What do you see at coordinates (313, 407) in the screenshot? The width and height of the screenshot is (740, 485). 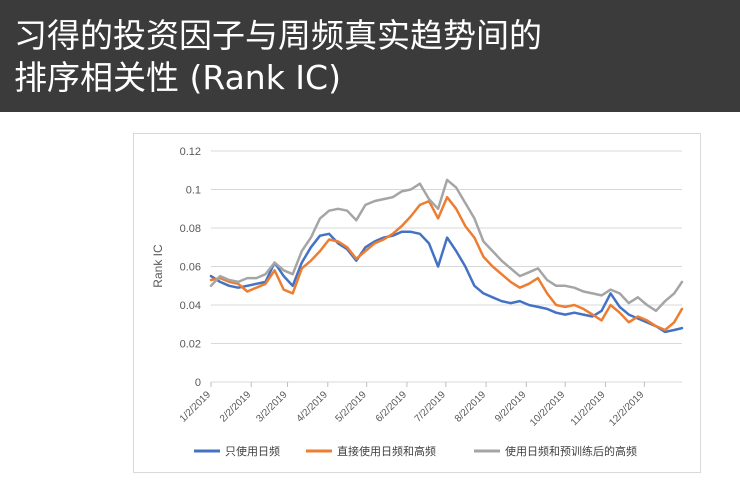 I see `x-tick-label: 4/2/2019` at bounding box center [313, 407].